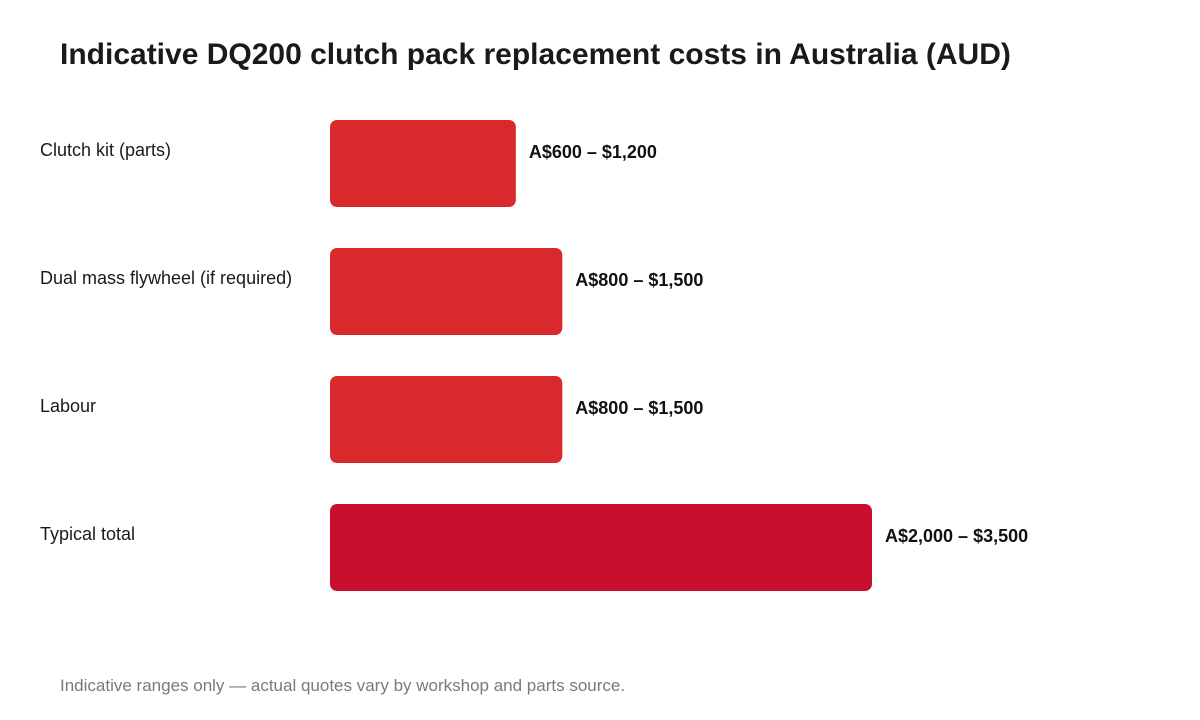 The height and width of the screenshot is (720, 1200). What do you see at coordinates (87, 534) in the screenshot?
I see `category-label: Typical total` at bounding box center [87, 534].